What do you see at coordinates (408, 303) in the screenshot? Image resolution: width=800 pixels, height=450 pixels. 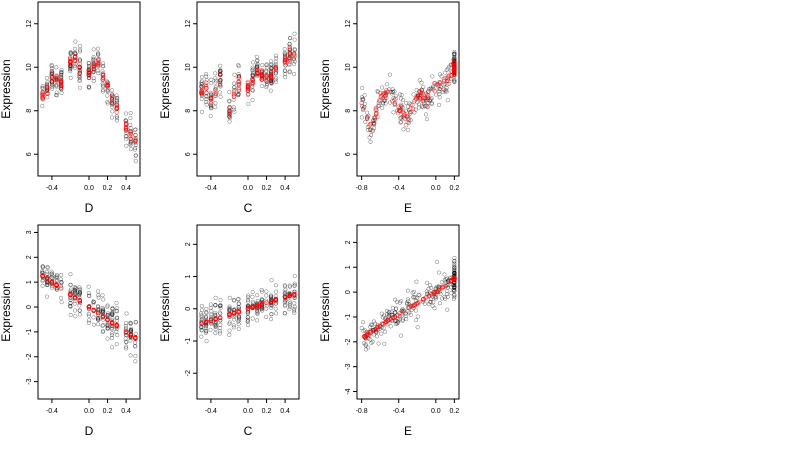 I see `points-layer` at bounding box center [408, 303].